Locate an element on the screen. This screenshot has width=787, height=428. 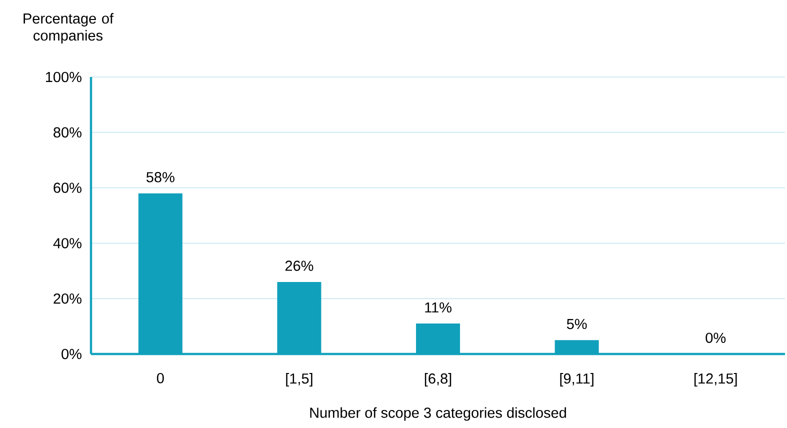
y-tick-label: 40% is located at coordinates (67, 243).